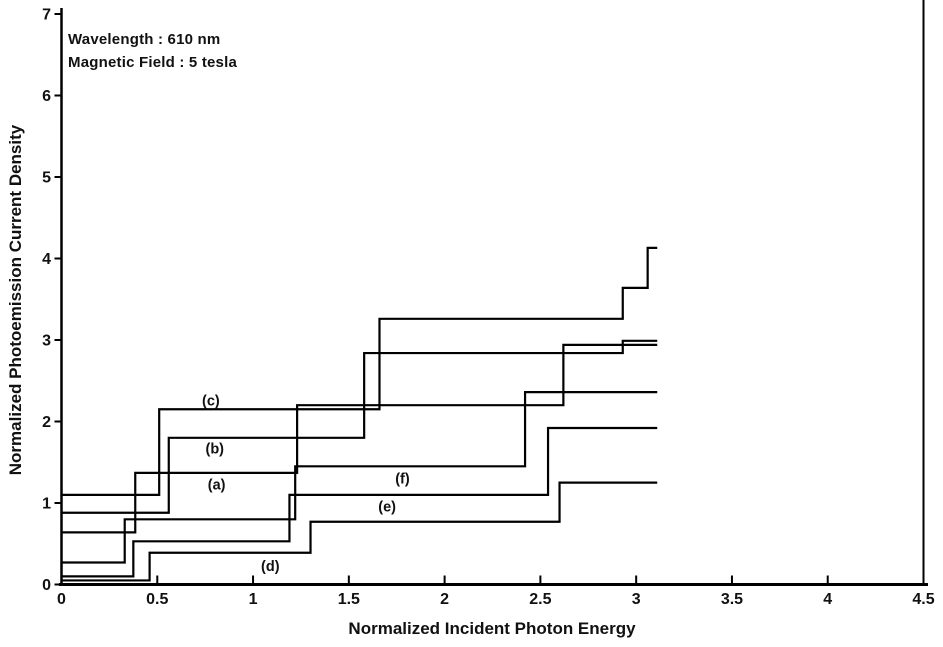  I want to click on x-tick-label: 0.5, so click(157, 599).